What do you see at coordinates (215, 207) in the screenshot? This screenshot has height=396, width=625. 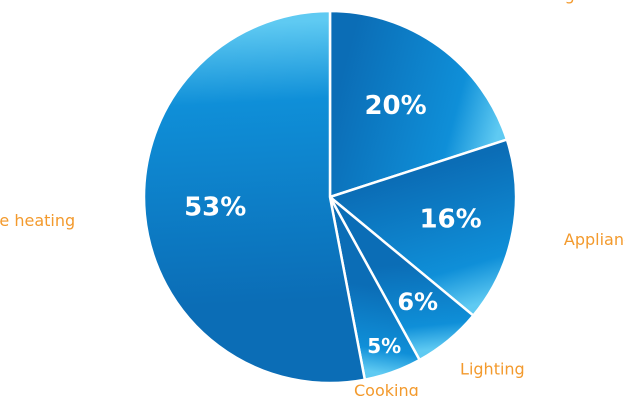 I see `slice-value-label: 53%` at bounding box center [215, 207].